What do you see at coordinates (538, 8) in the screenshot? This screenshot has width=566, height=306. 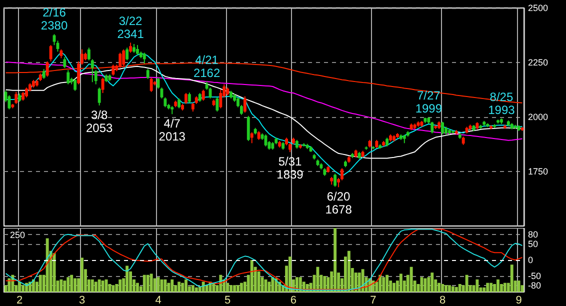 I see `y-tick-label: 2500` at bounding box center [538, 8].